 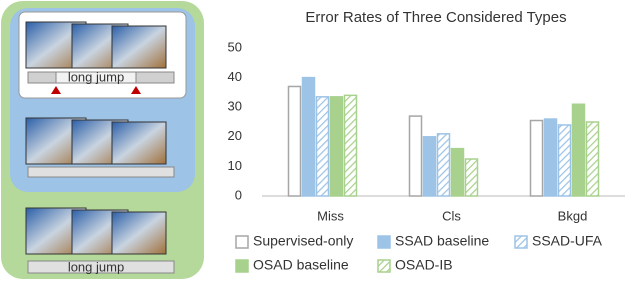 What do you see at coordinates (235, 76) in the screenshot?
I see `y-tick-label: 40` at bounding box center [235, 76].